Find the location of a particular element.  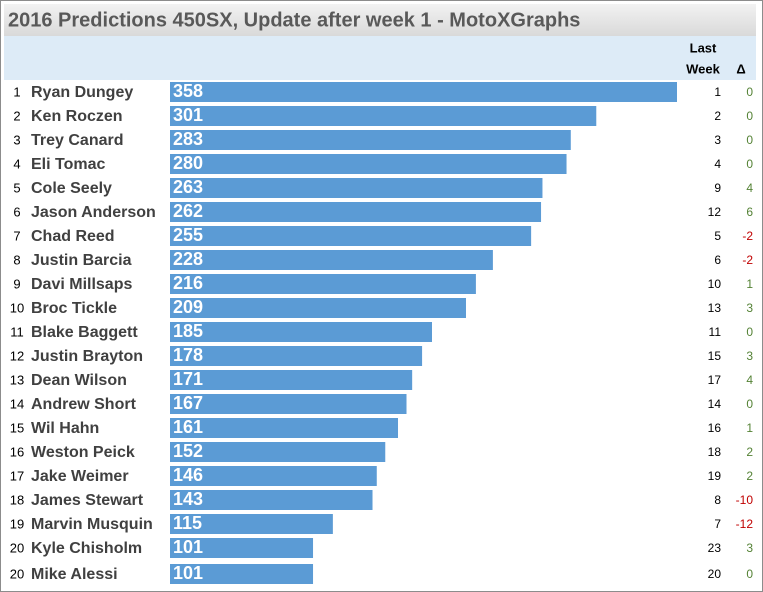

last-week: 6 is located at coordinates (717, 260).